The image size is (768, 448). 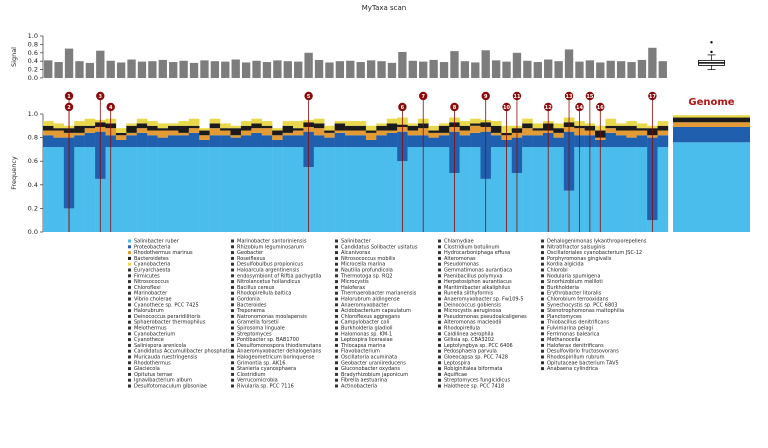 I want to click on marker-label: 7, so click(x=423, y=97).